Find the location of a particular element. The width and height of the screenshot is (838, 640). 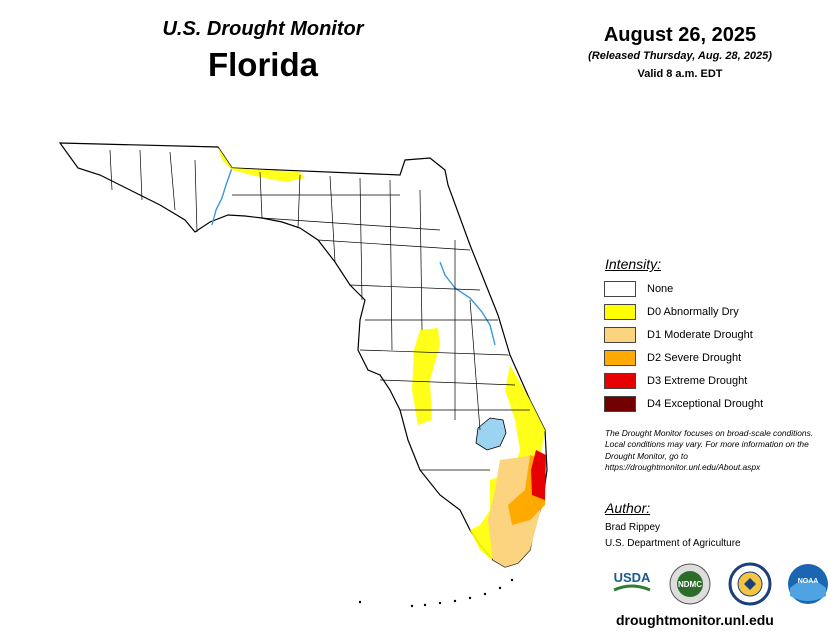

legend-label: None is located at coordinates (660, 289).